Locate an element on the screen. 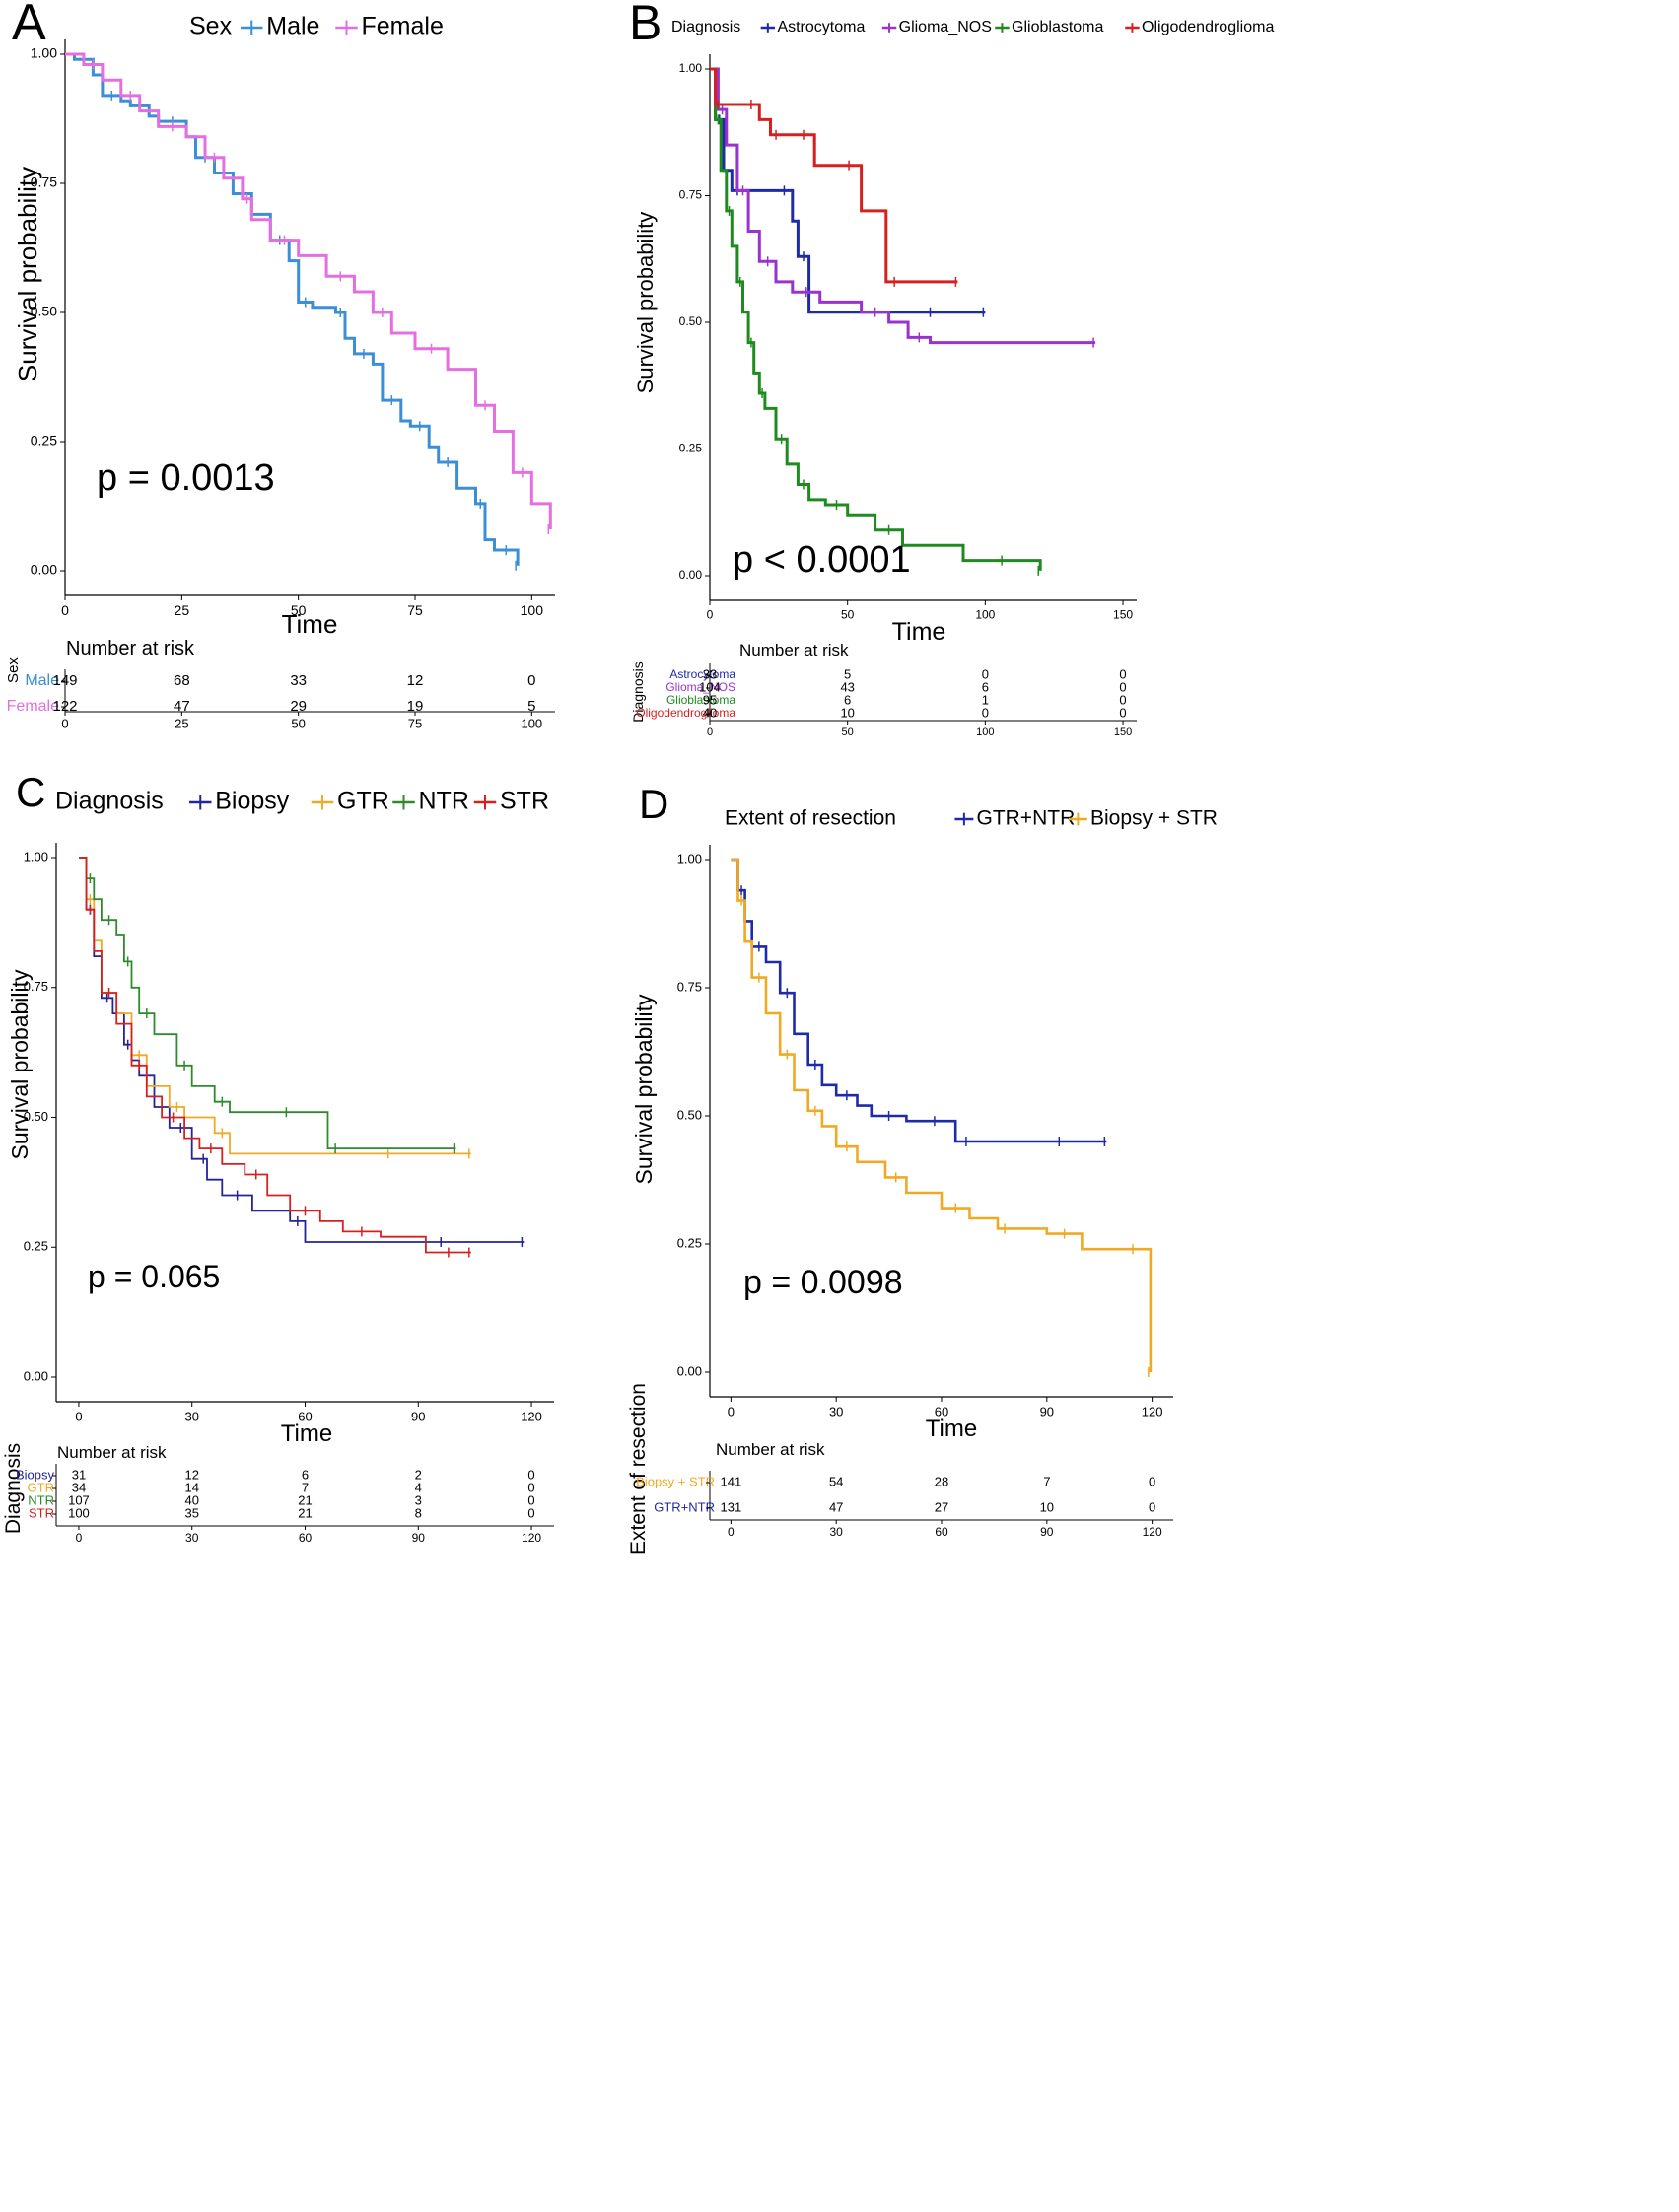 The image size is (1679, 2212). risk-row-label: GTR is located at coordinates (41, 1487).